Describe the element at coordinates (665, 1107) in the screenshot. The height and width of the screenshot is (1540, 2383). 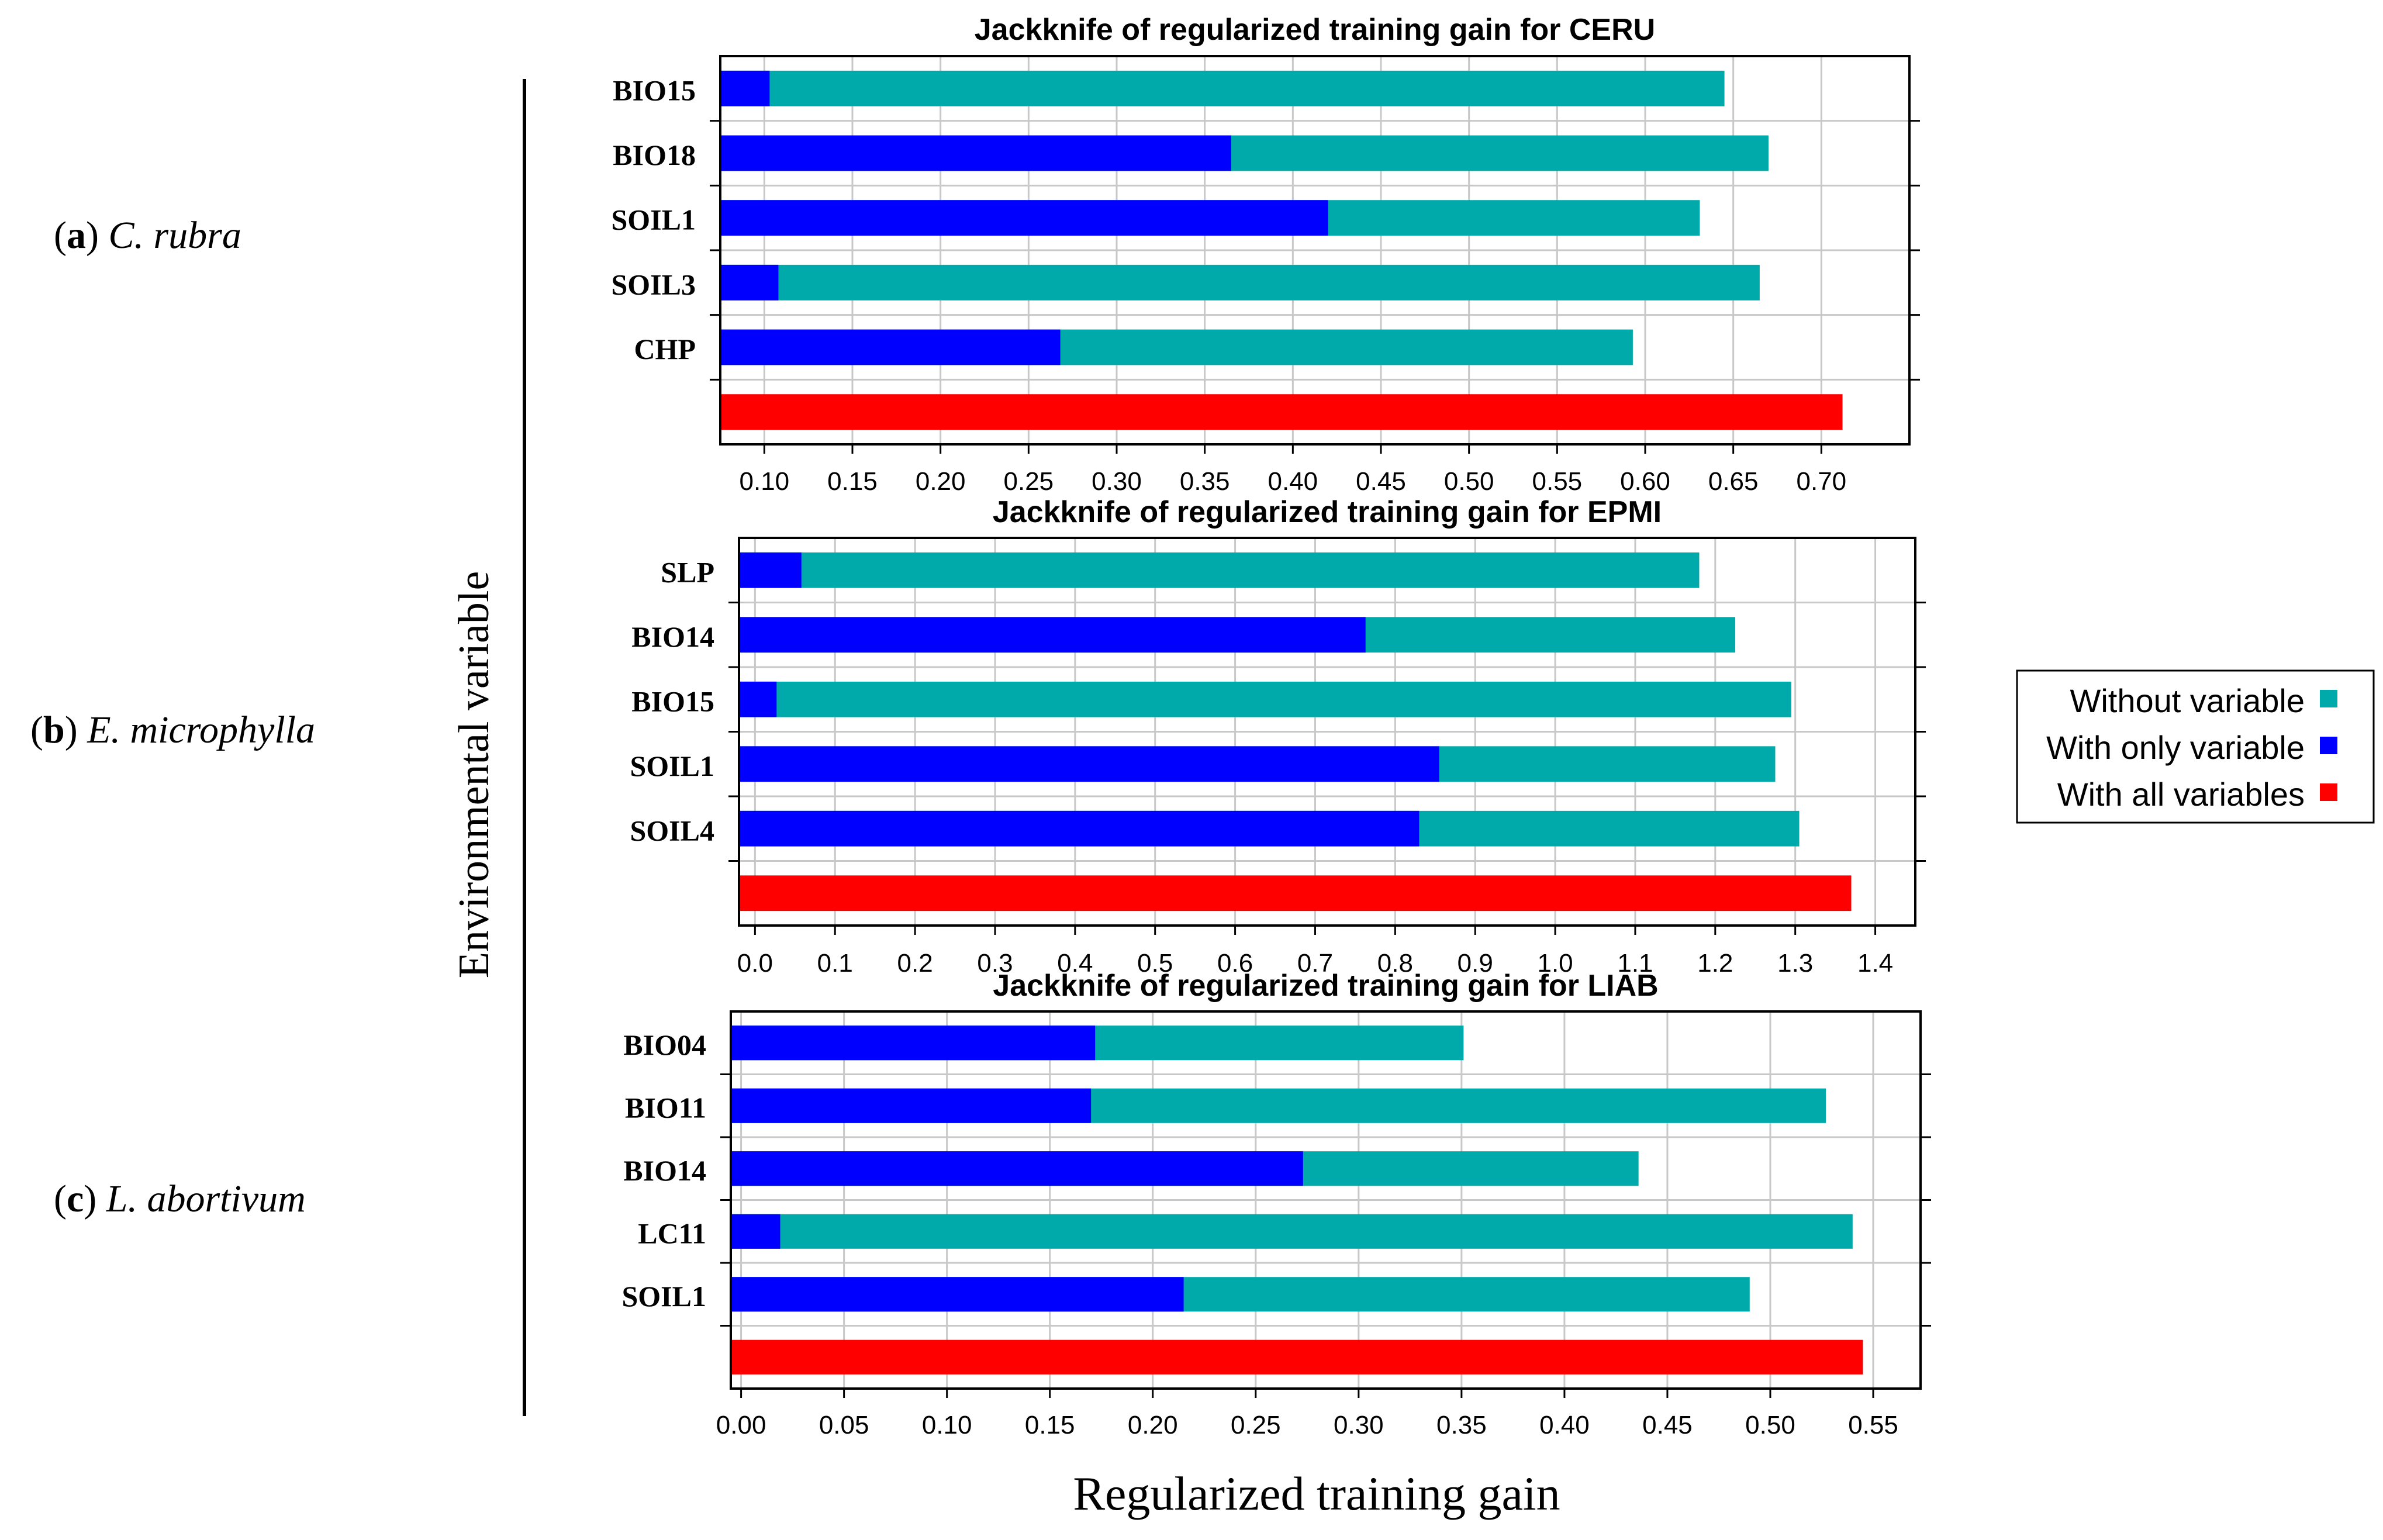
I see `category-label-bio11: BIO11` at that location.